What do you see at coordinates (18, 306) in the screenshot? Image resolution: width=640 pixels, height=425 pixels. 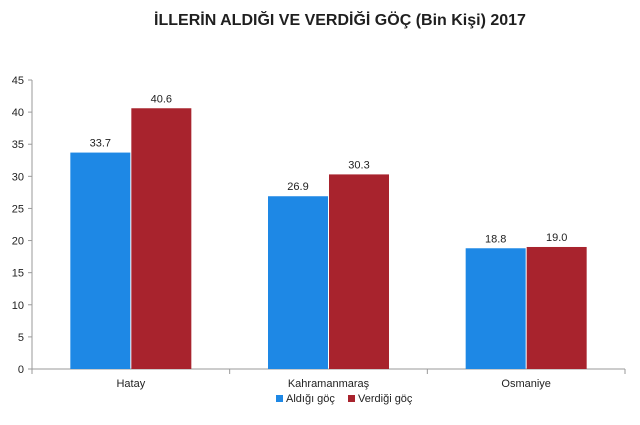 I see `y-tick-label: 10` at bounding box center [18, 306].